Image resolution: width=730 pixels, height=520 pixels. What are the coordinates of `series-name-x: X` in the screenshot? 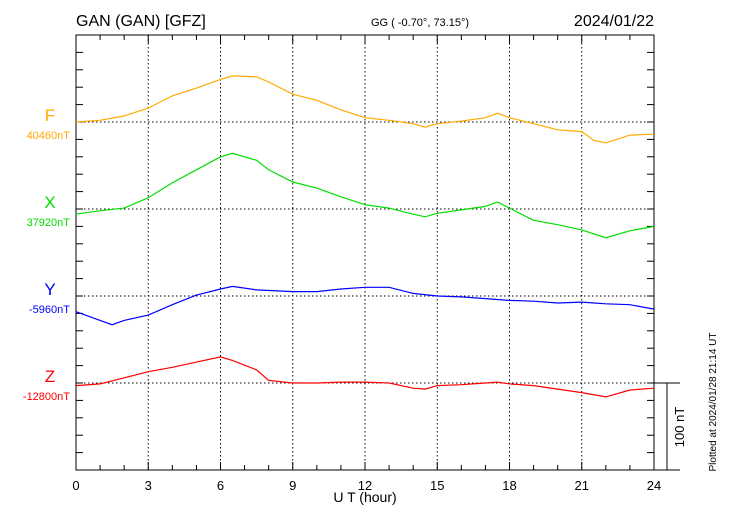 It's located at (49, 202).